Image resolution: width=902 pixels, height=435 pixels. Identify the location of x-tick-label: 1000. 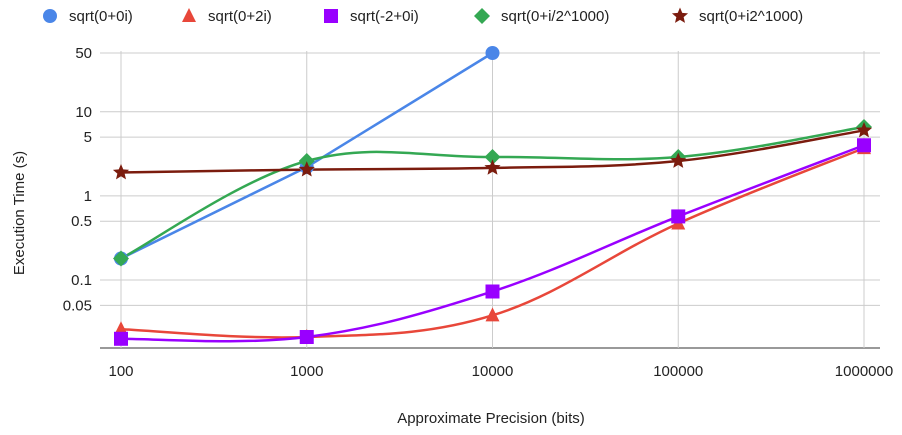
(306, 371).